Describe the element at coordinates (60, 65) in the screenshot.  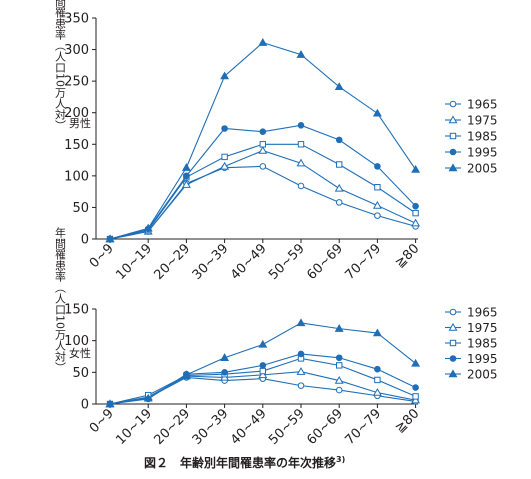
I see `y-axis-label: 年間罹患率（人口10万人対）` at that location.